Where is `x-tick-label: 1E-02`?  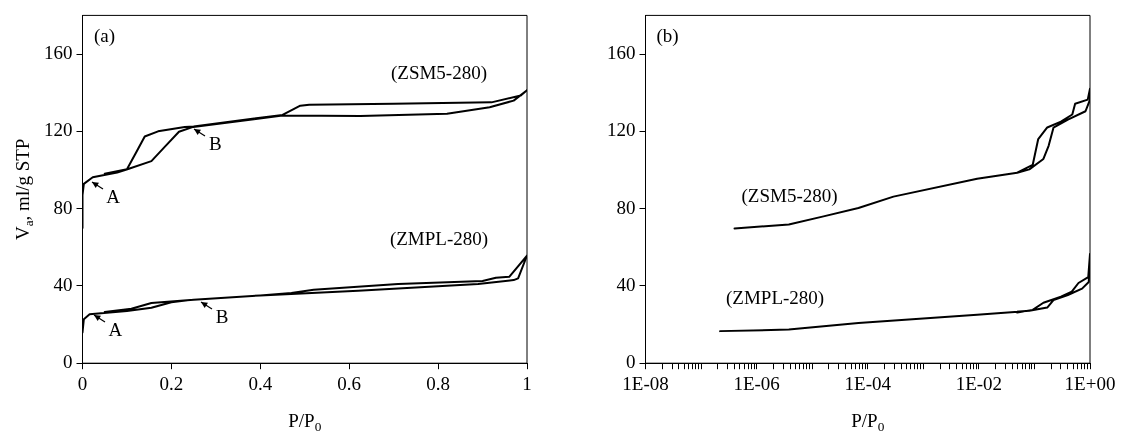
x-tick-label: 1E-02 is located at coordinates (979, 383).